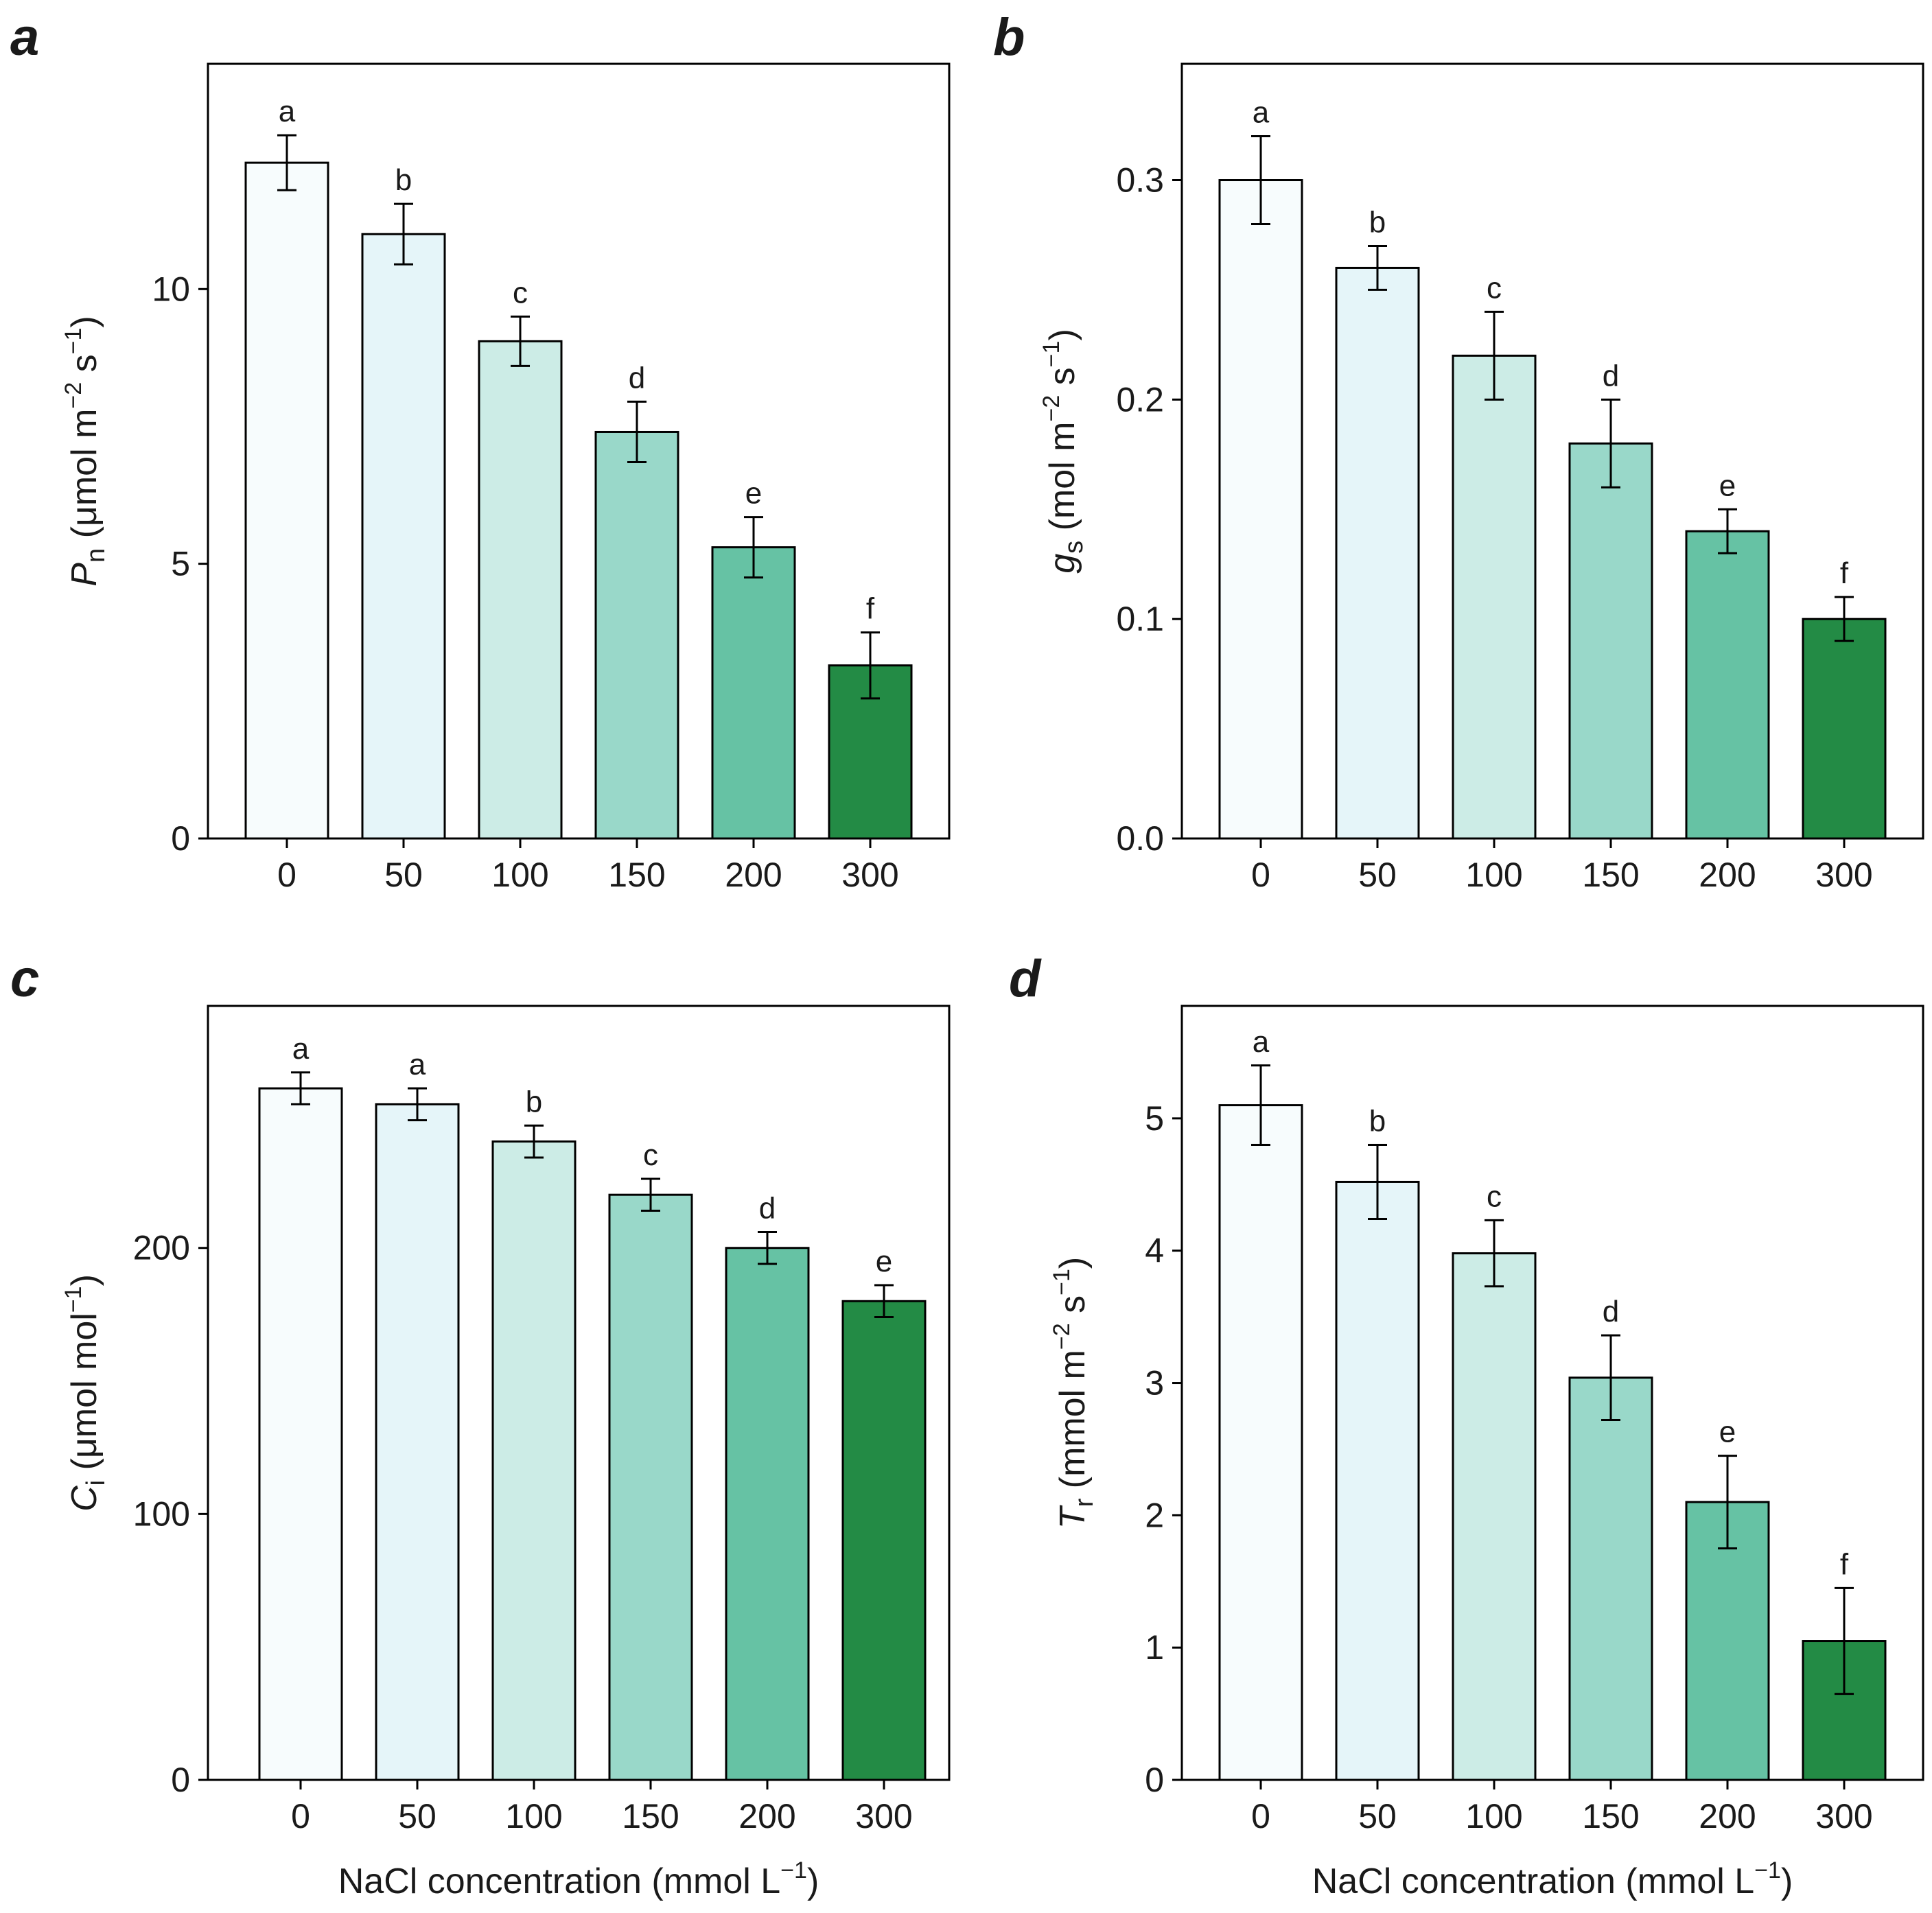  Describe the element at coordinates (288, 111) in the screenshot. I see `sig-label-a-0: a` at that location.